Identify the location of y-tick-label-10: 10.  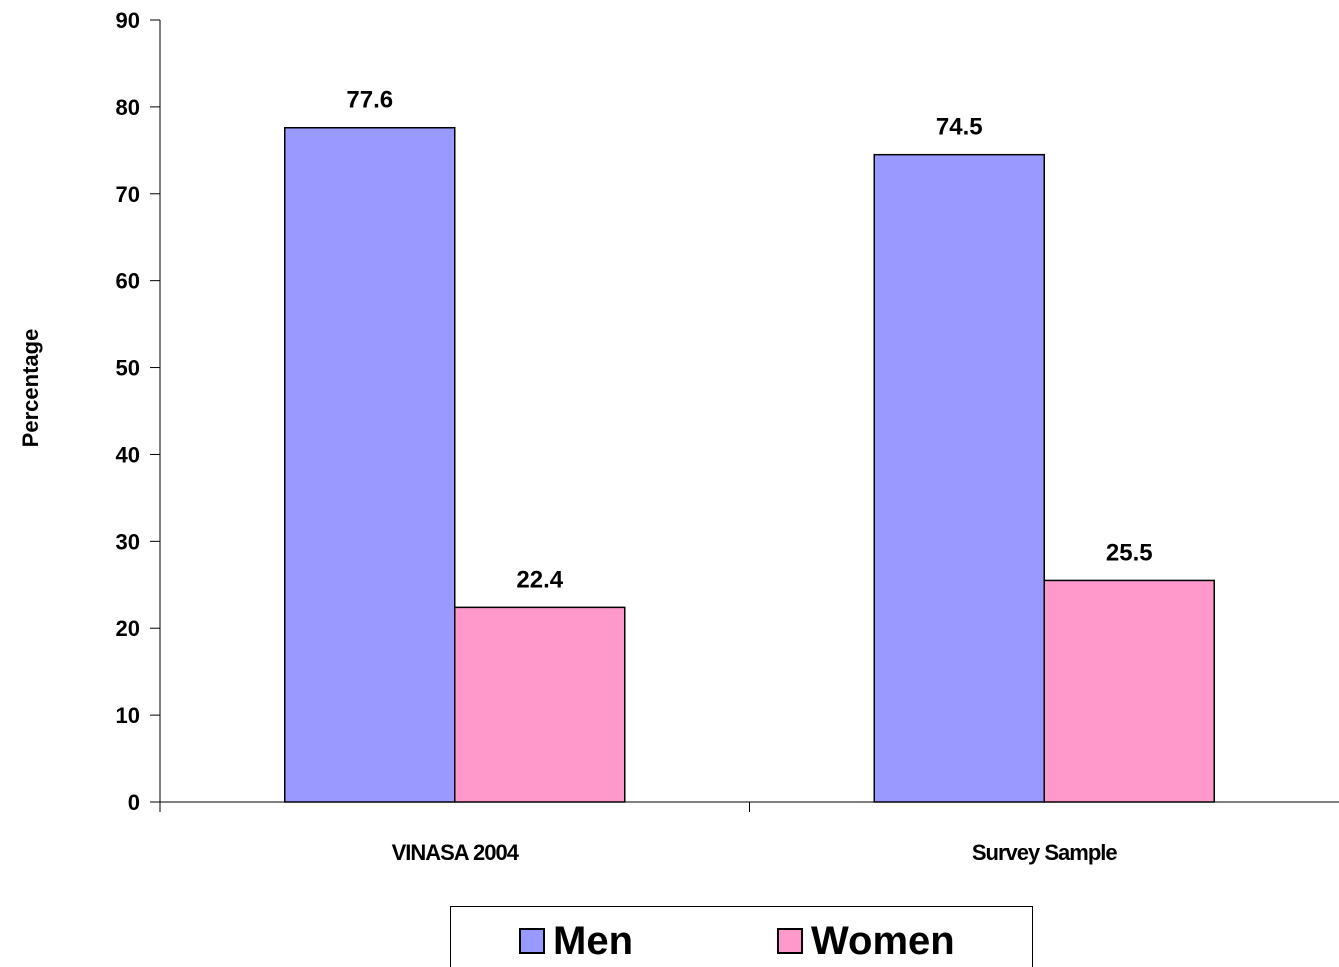
(128, 715).